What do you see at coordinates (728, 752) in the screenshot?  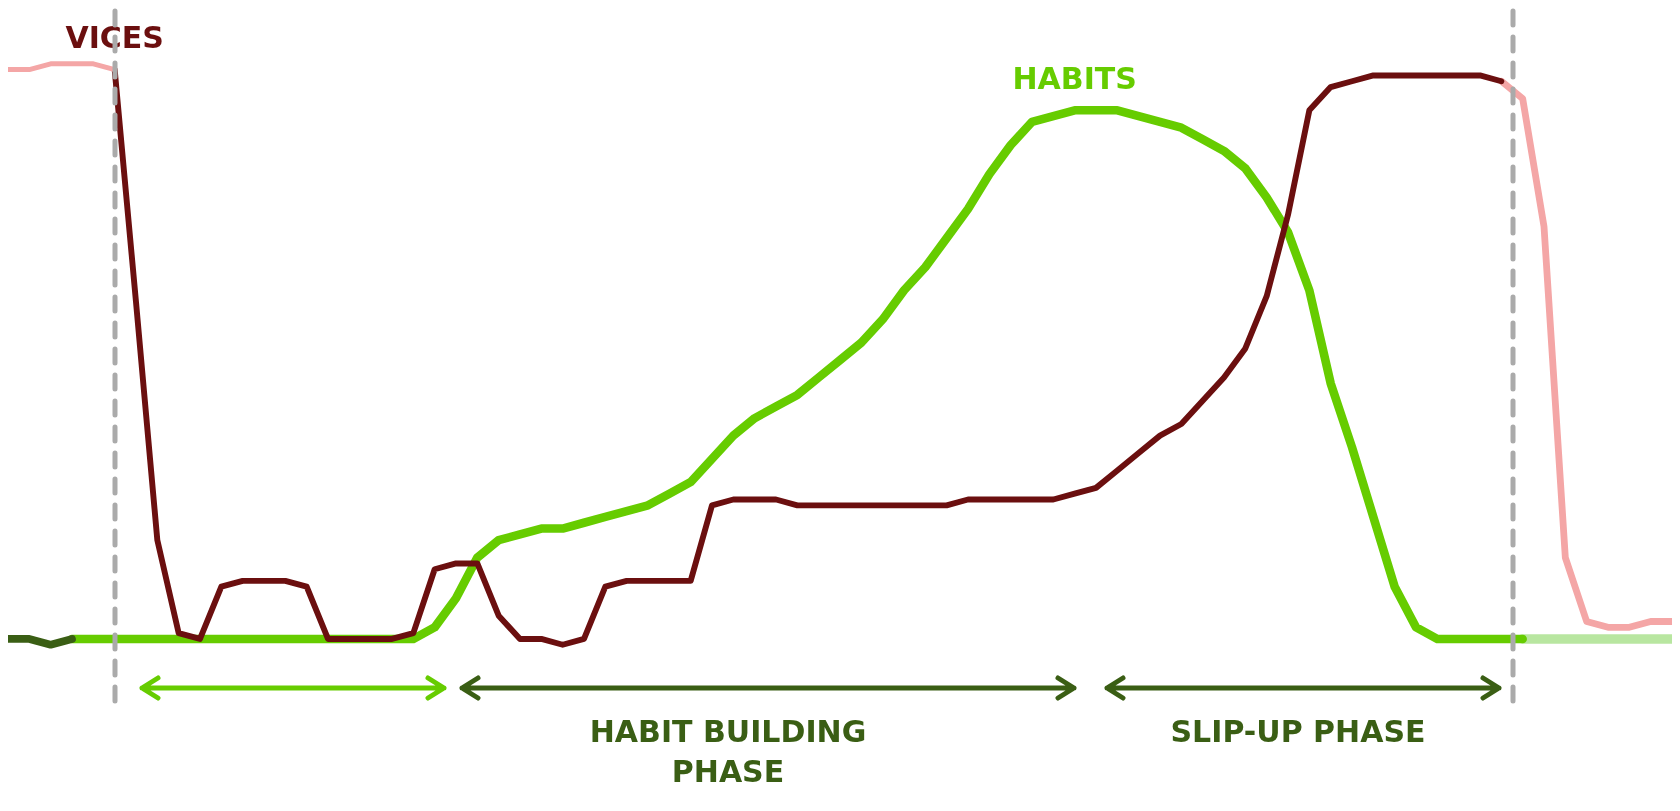 I see `text: HABIT BUILDING PHASE` at bounding box center [728, 752].